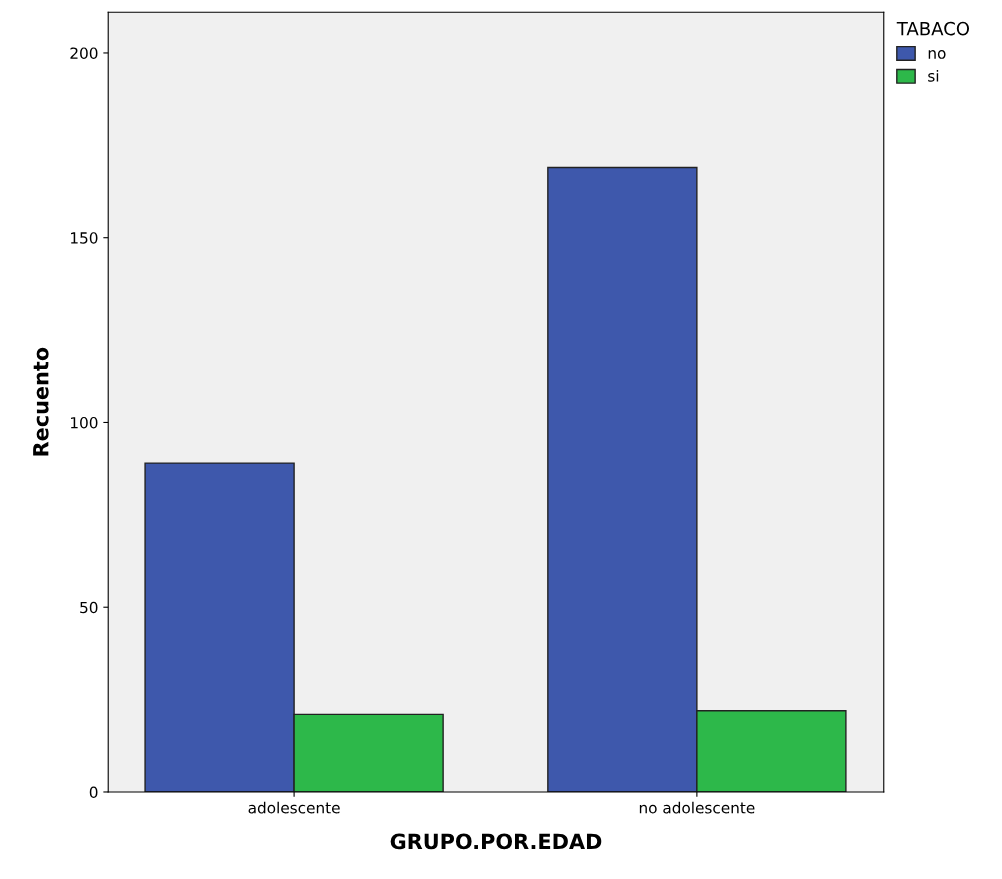 The image size is (1002, 879). What do you see at coordinates (93, 792) in the screenshot?
I see `y-tick-label: 0` at bounding box center [93, 792].